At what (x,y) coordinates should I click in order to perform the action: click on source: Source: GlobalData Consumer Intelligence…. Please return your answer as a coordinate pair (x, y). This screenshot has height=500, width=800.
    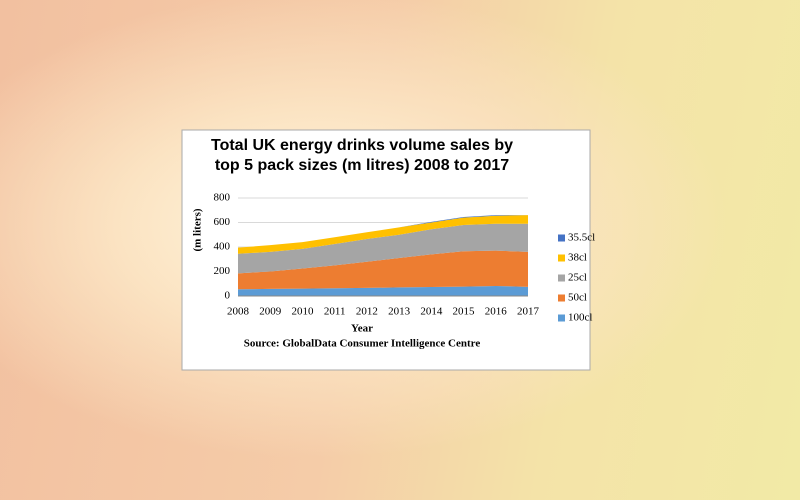
    Looking at the image, I should click on (362, 344).